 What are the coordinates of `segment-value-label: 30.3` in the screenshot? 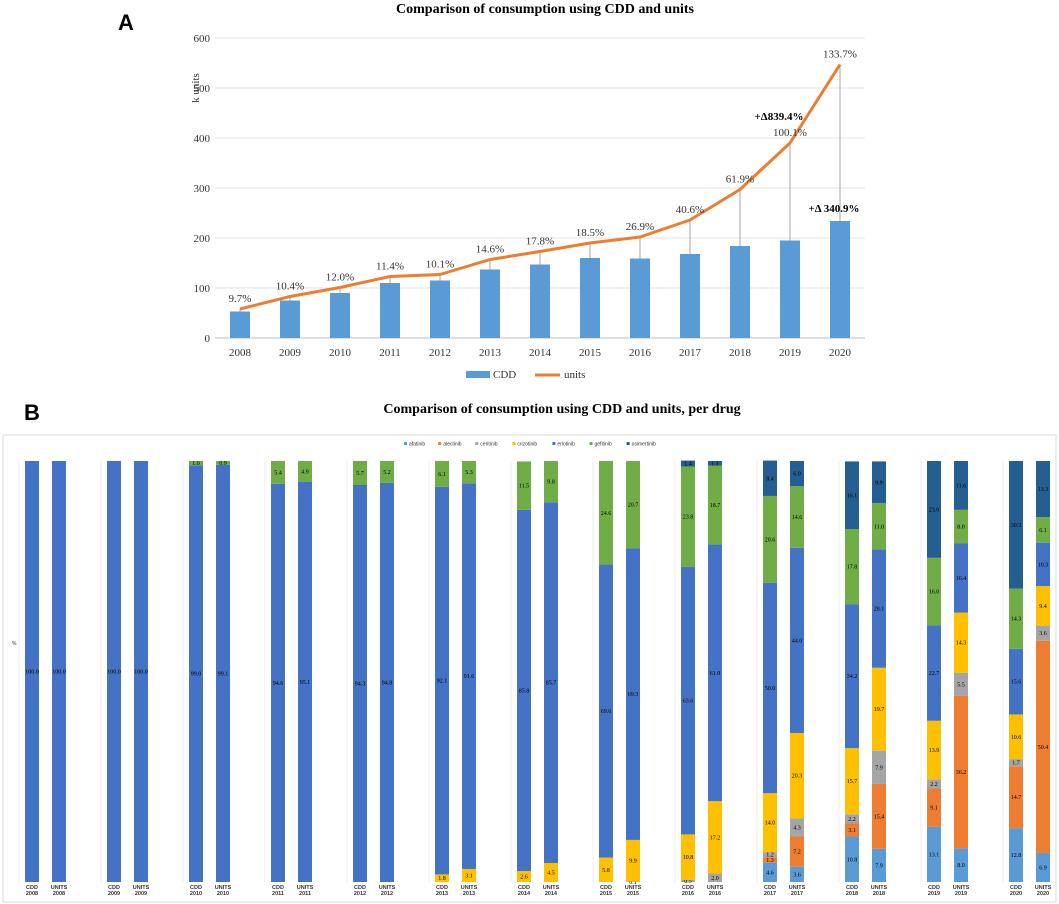 It's located at (1016, 526).